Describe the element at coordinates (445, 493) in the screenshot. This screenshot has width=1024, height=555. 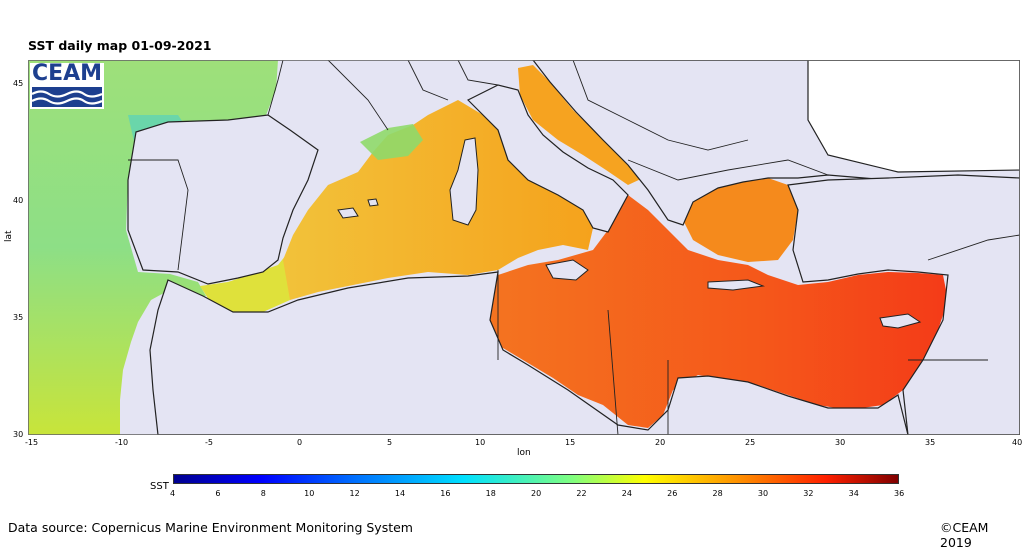
I see `colorbar-tick: 16` at that location.